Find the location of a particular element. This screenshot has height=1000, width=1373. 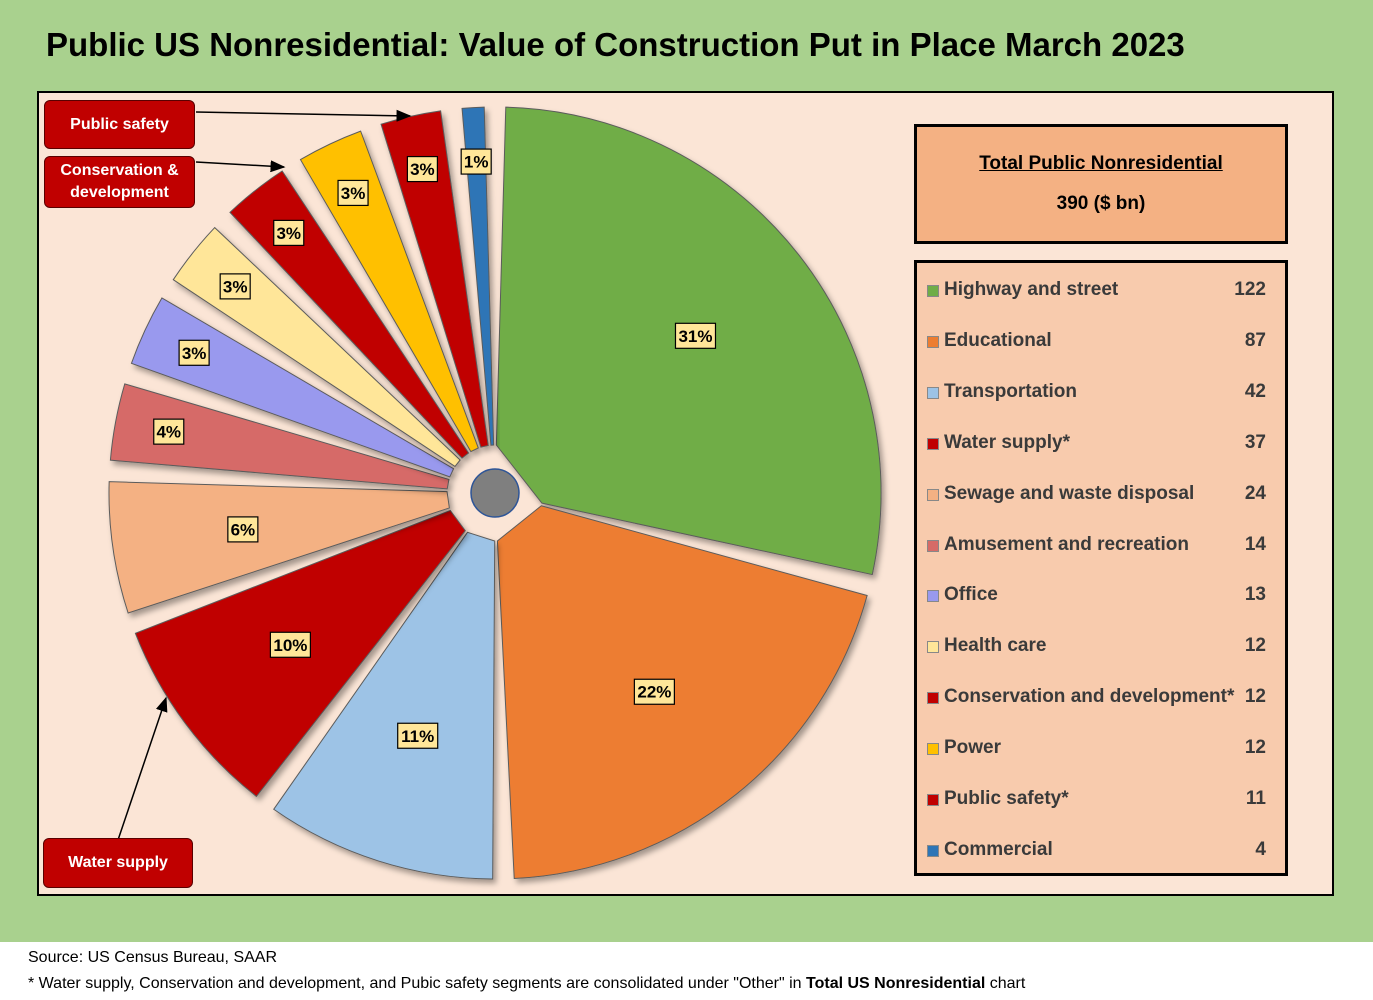

legend-value: 37 is located at coordinates (1255, 442).